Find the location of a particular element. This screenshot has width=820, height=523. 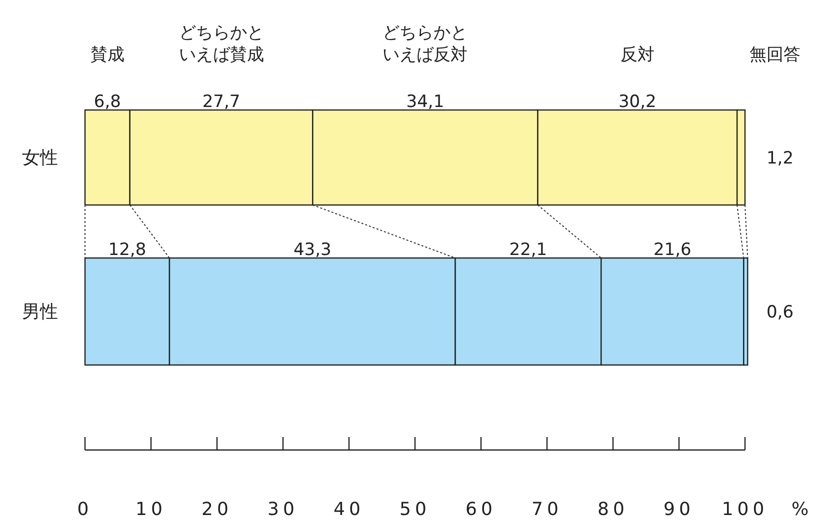

x-tick-label: 60 is located at coordinates (481, 509).